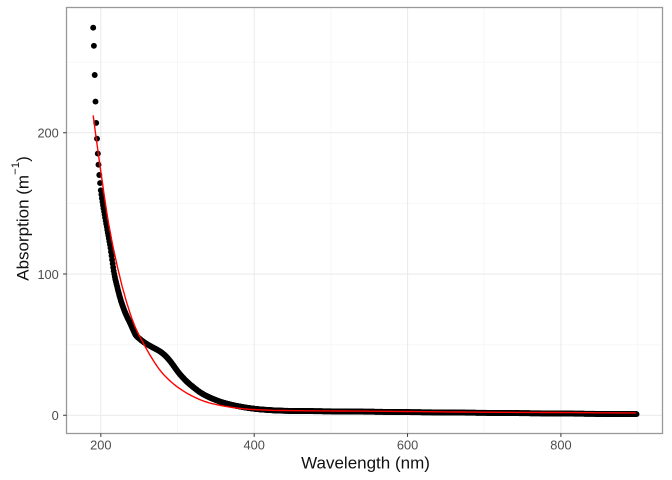 The height and width of the screenshot is (480, 672). I want to click on svg-text: 800, so click(560, 445).